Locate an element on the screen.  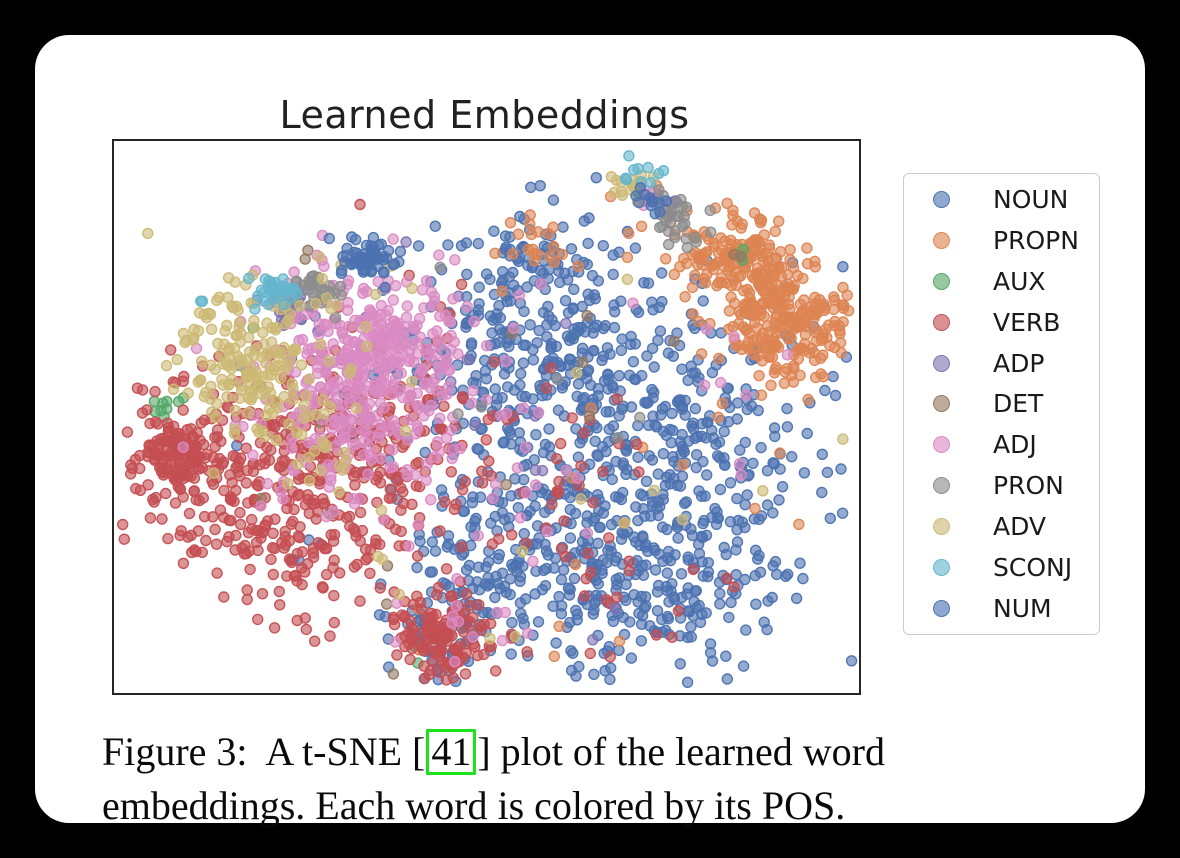
legend-label: PROPN is located at coordinates (1036, 240).